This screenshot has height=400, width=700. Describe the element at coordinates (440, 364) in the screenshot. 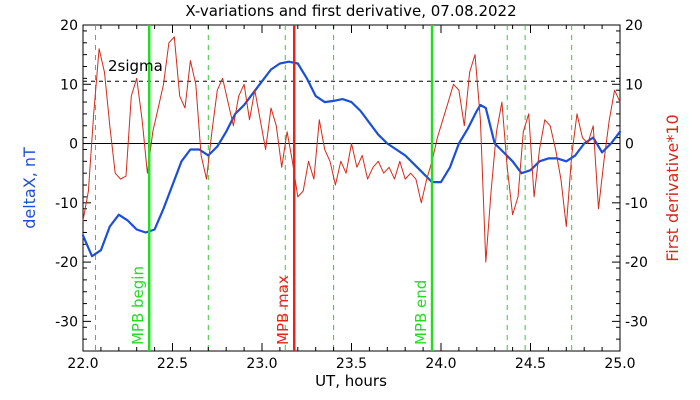

I see `x-tick-label: 24.0` at that location.